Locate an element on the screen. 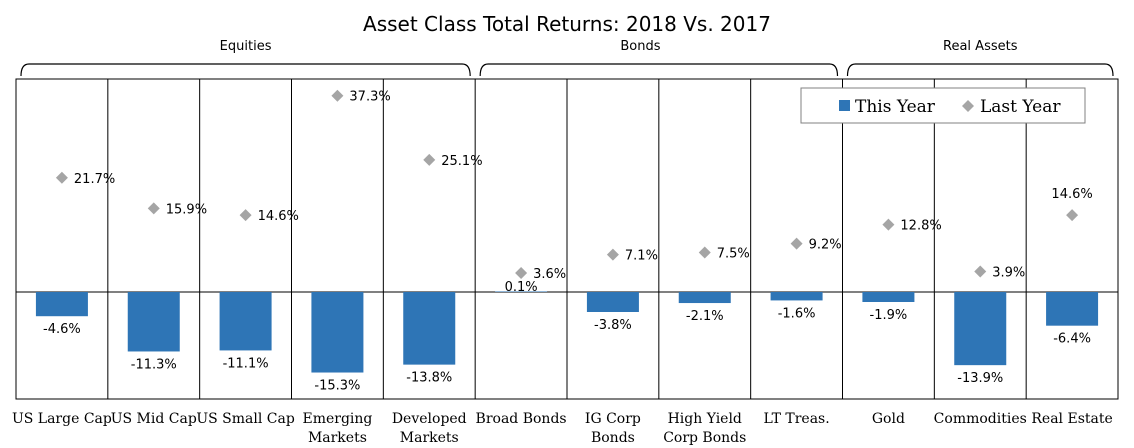 This screenshot has width=1134, height=448. bar-data-label: -2.1% is located at coordinates (705, 316).